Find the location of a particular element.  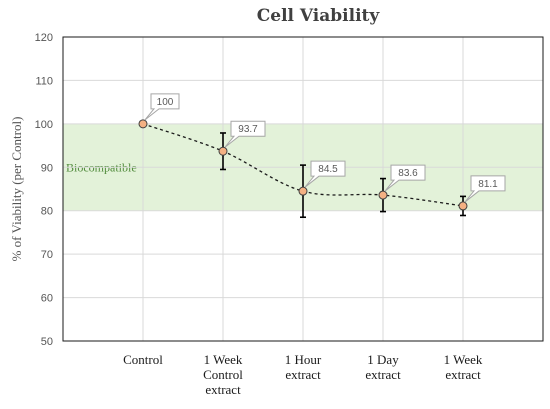

x-category-label: Control is located at coordinates (143, 359).